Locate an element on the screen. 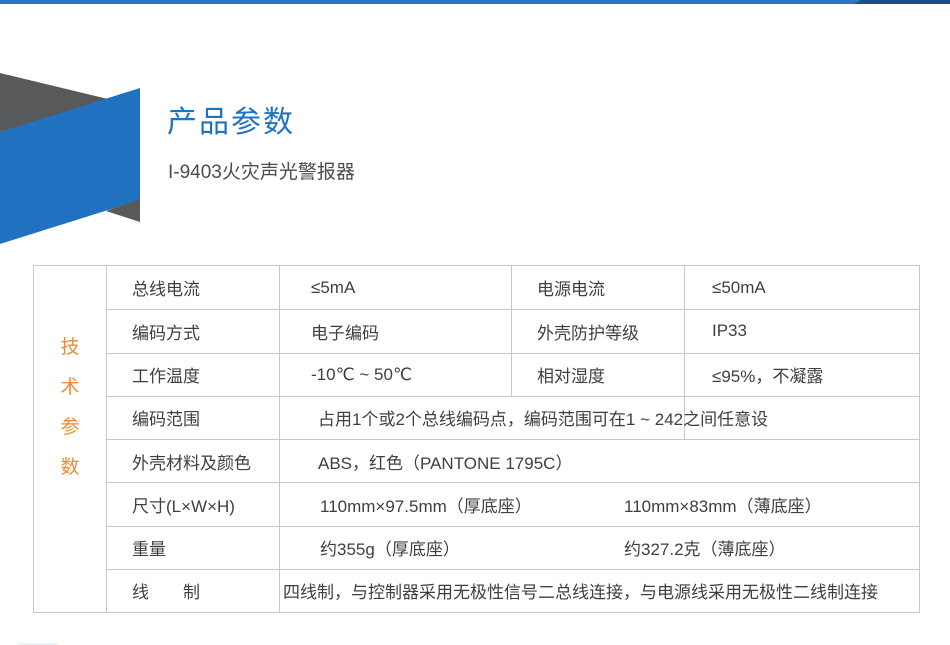  table-row-wiring: 线 制 四线制，与控制器采用无极性信号二总线连接，与电源线采用无极性二线制连接 is located at coordinates (513, 590).